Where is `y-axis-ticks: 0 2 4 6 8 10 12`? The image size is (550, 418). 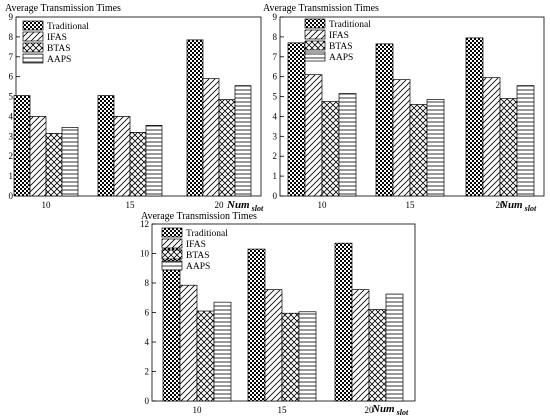
y-axis-ticks: 0 2 4 6 8 10 12 is located at coordinates (148, 312).